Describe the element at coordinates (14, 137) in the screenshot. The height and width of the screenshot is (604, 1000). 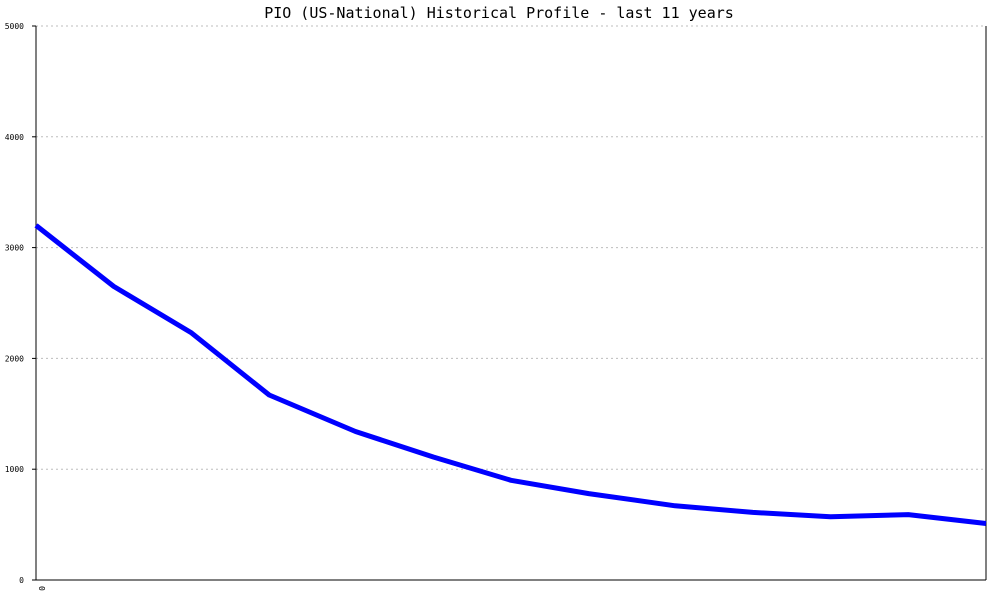
I see `y-tick-label: 4000` at that location.